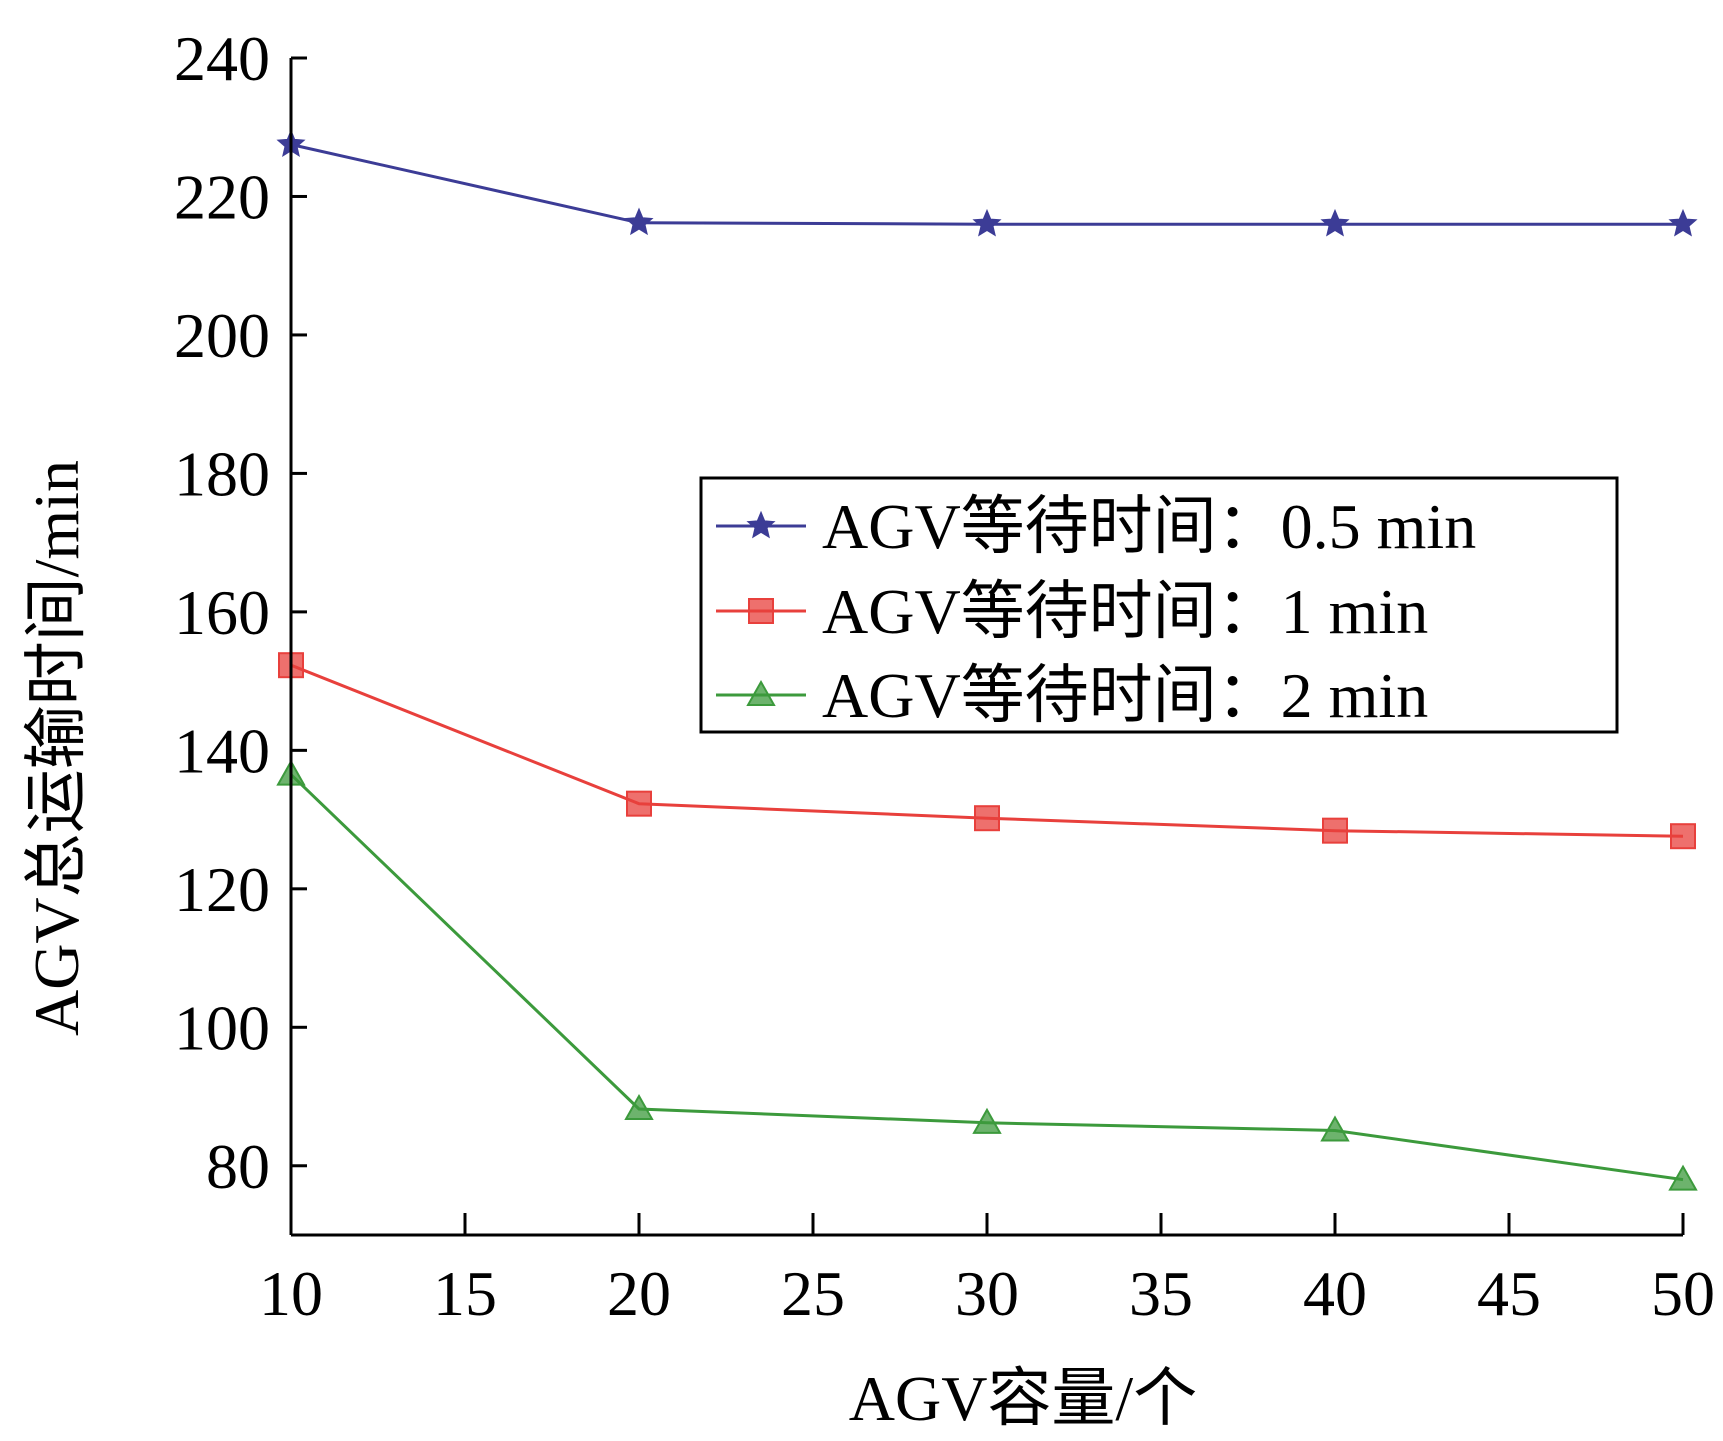 This screenshot has height=1441, width=1723. Describe the element at coordinates (291, 1293) in the screenshot. I see `x-tick-label: 10` at that location.